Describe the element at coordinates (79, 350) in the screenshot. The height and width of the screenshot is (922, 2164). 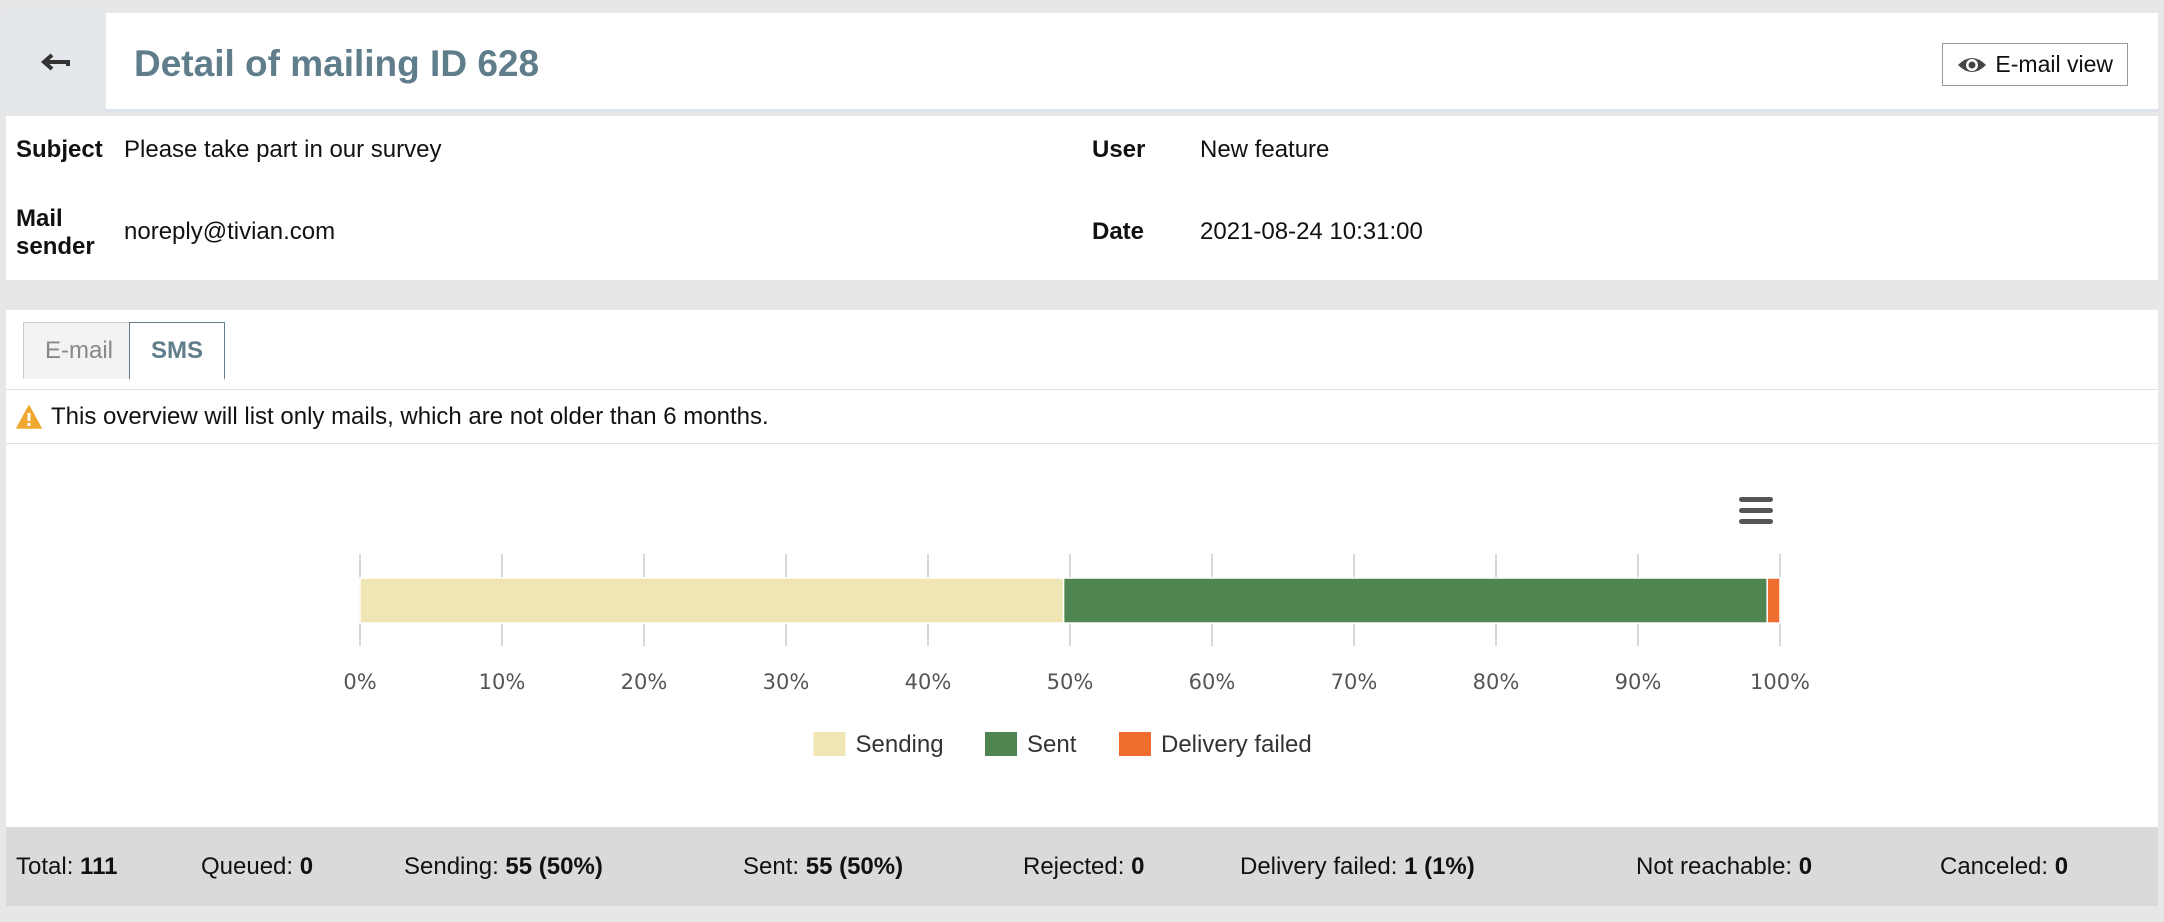
I see `tab-email: E-mail` at that location.